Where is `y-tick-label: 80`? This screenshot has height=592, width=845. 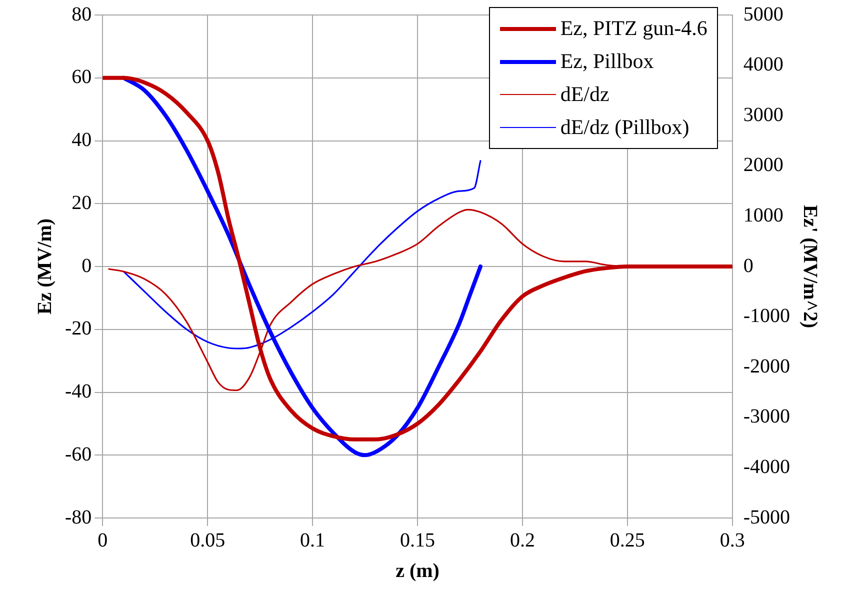 y-tick-label: 80 is located at coordinates (82, 14).